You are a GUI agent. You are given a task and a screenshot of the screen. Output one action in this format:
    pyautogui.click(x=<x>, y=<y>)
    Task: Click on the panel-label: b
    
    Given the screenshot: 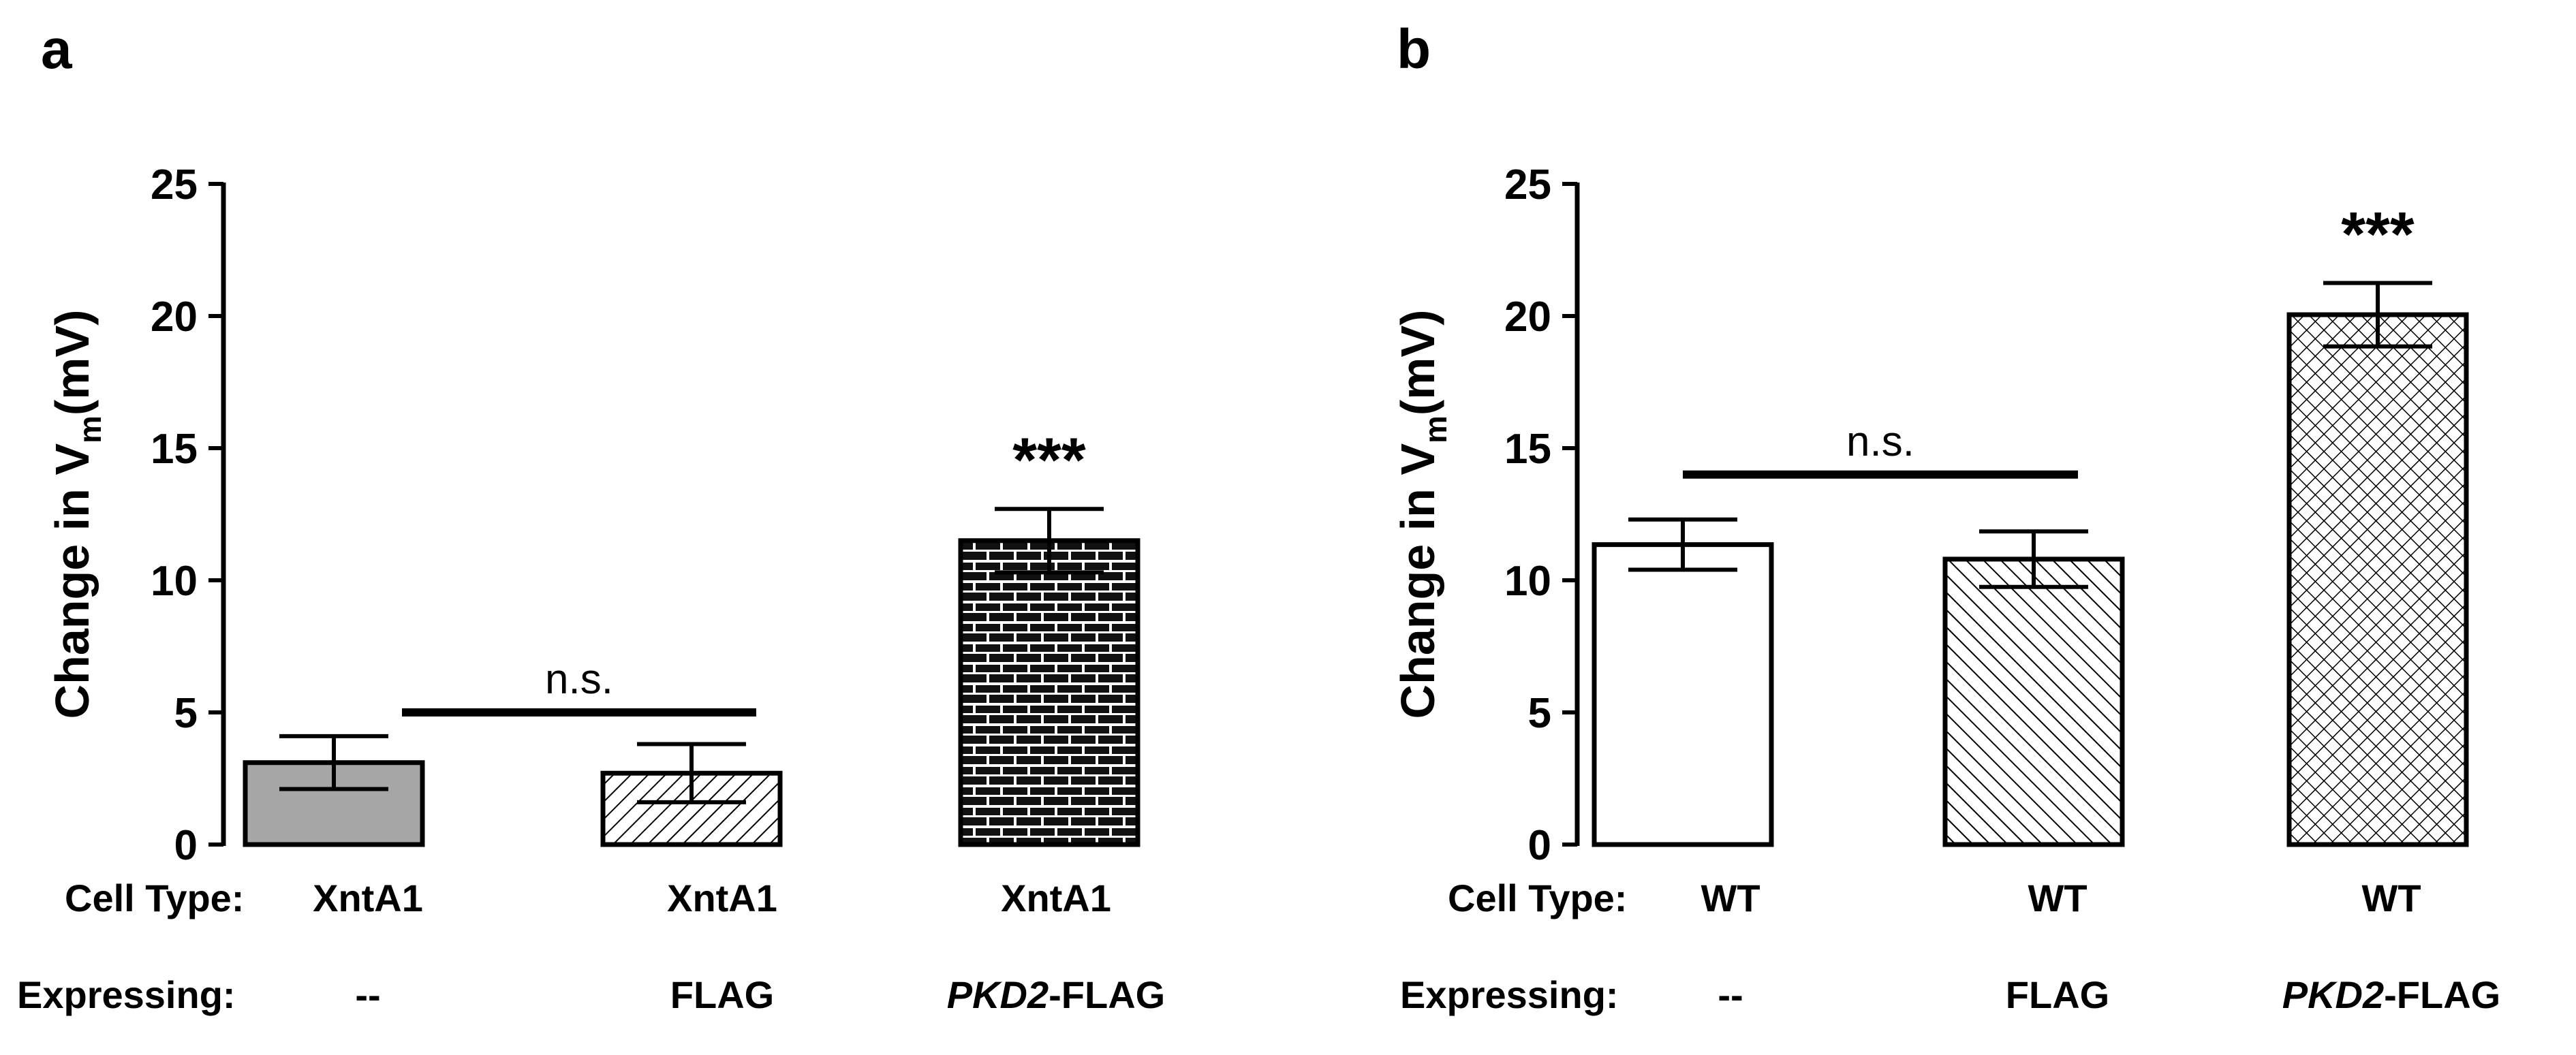 What is the action you would take?
    pyautogui.click(x=1414, y=49)
    